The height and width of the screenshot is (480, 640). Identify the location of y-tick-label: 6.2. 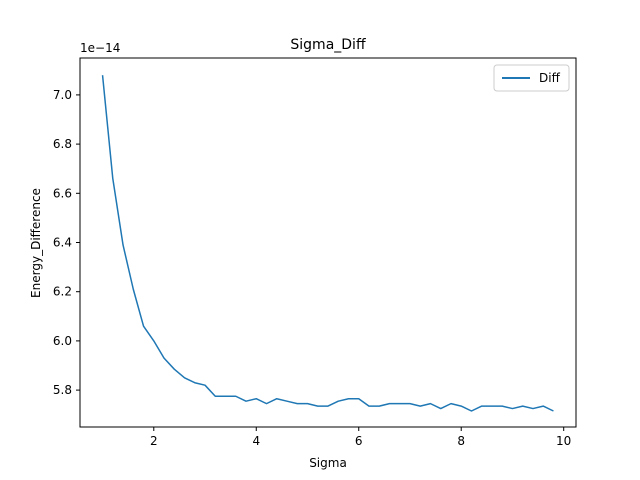
(62, 292).